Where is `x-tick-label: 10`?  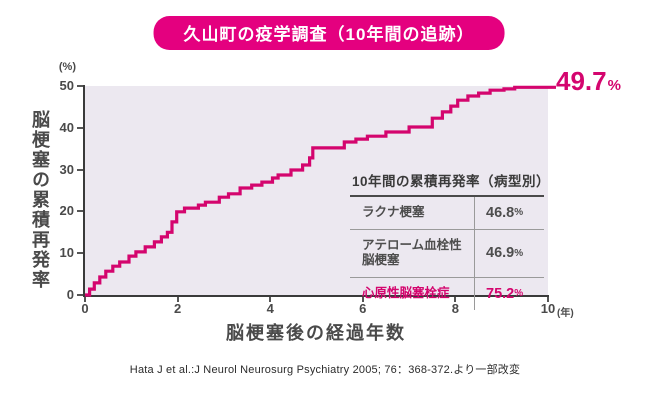
x-tick-label: 10 is located at coordinates (548, 308).